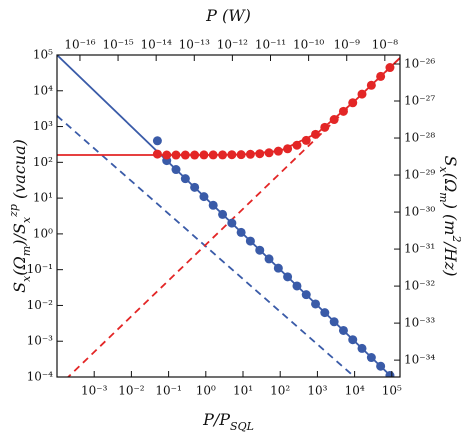  What do you see at coordinates (451, 219) in the screenshot?
I see `axis-title-part: ) (m` at bounding box center [451, 219].